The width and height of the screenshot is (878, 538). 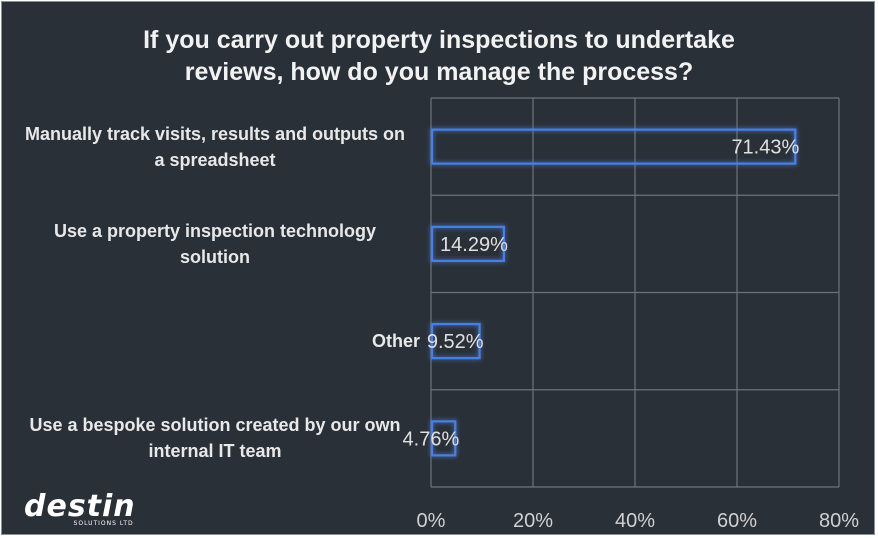 I want to click on logo-wordmark: destin, so click(x=80, y=506).